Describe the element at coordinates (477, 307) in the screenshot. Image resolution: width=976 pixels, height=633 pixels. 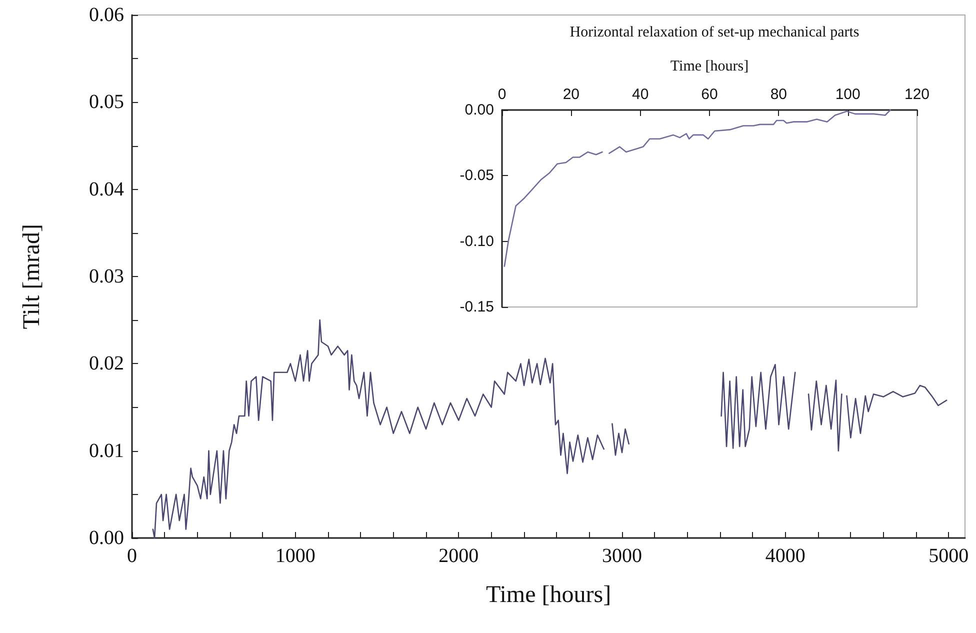
I see `y-tick-label: -0.15` at that location.